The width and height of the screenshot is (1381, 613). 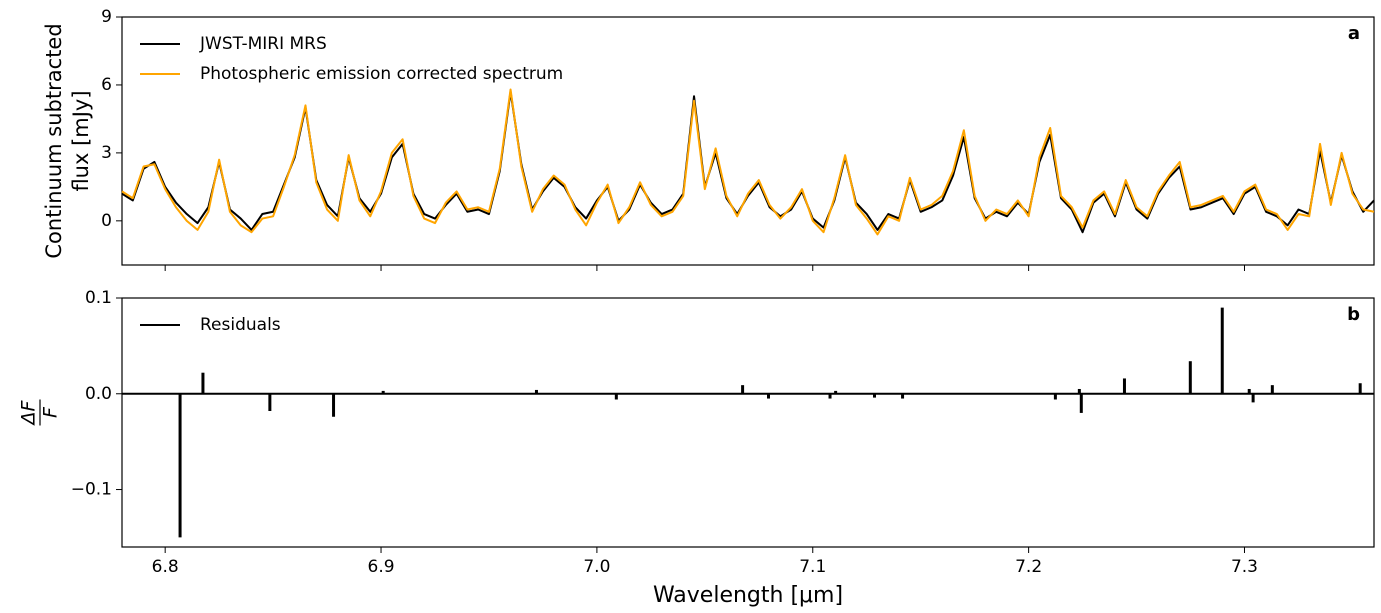 What do you see at coordinates (1244, 567) in the screenshot?
I see `x-tick-label: 7.3` at bounding box center [1244, 567].